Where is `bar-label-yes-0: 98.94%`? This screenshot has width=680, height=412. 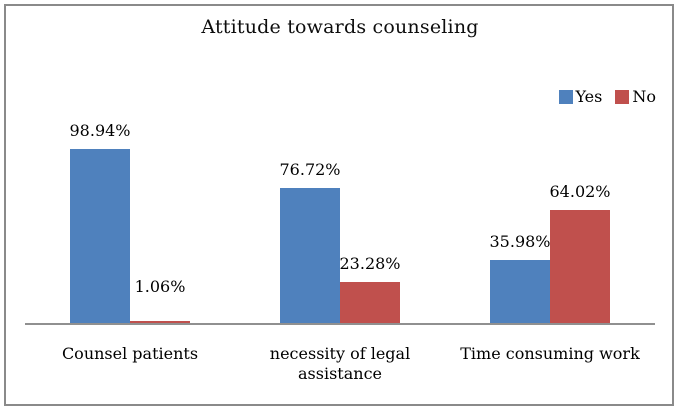 bar-label-yes-0: 98.94% is located at coordinates (100, 130).